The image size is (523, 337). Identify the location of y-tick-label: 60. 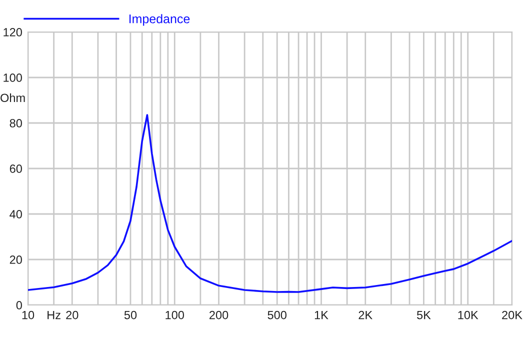
(16, 168).